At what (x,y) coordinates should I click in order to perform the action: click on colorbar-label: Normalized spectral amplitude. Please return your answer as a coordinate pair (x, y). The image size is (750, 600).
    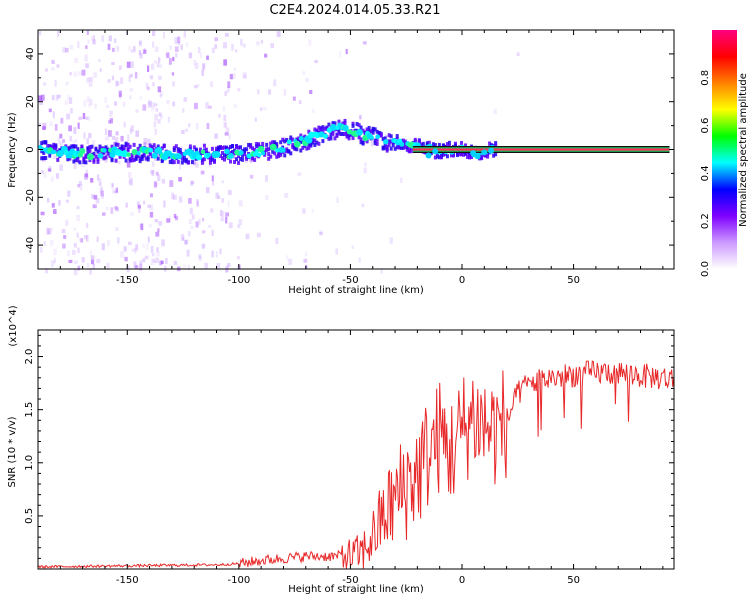
    Looking at the image, I should click on (743, 150).